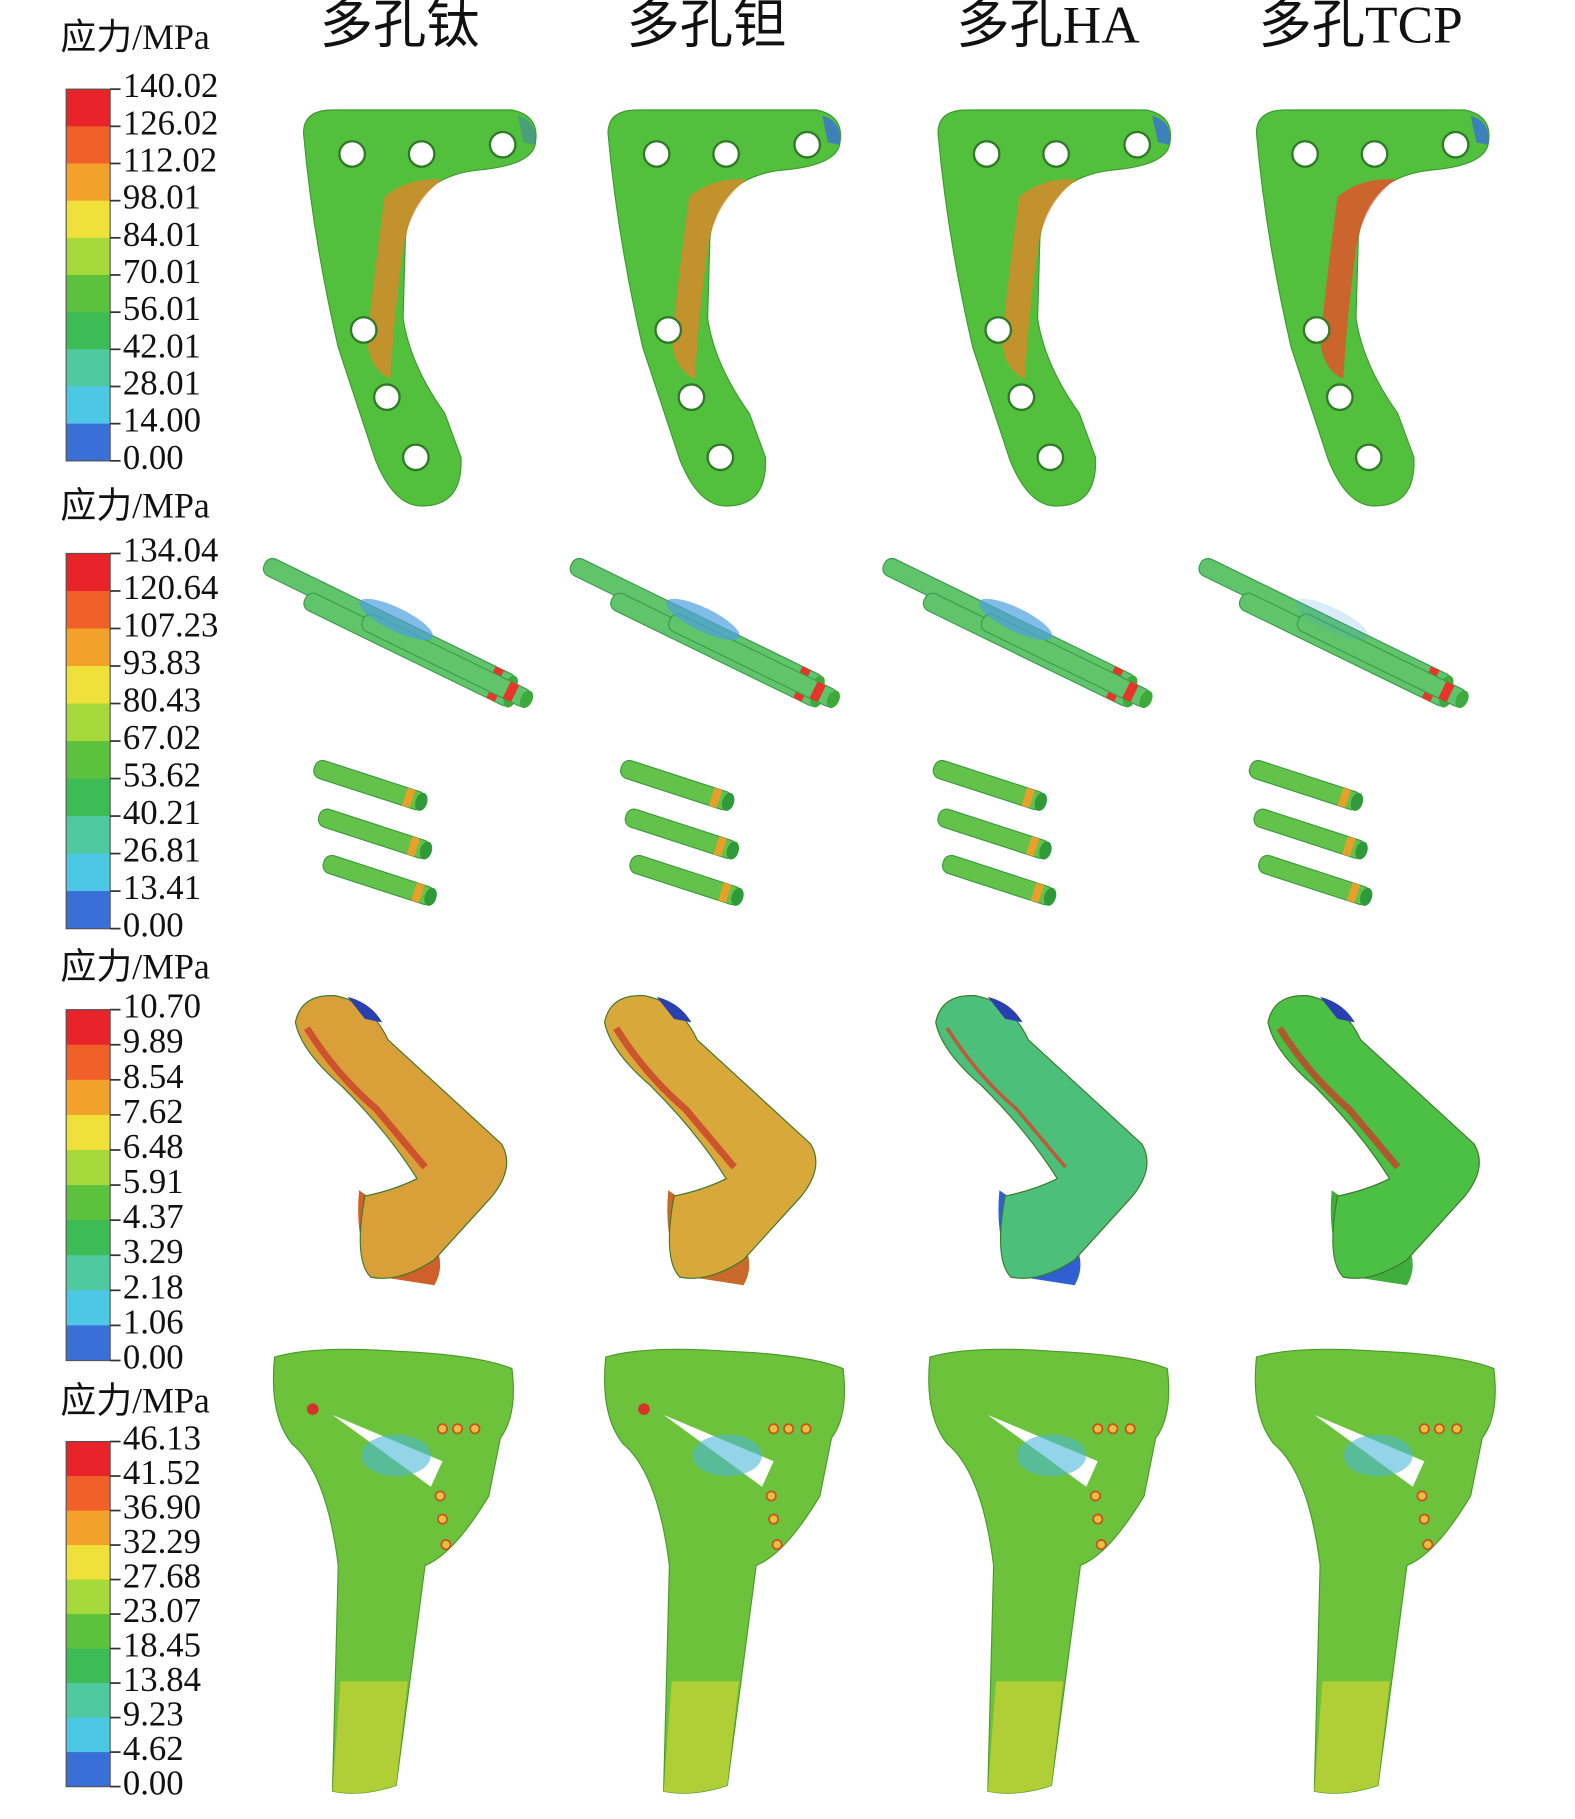  I want to click on plate-stress-map, so click(1372, 308).